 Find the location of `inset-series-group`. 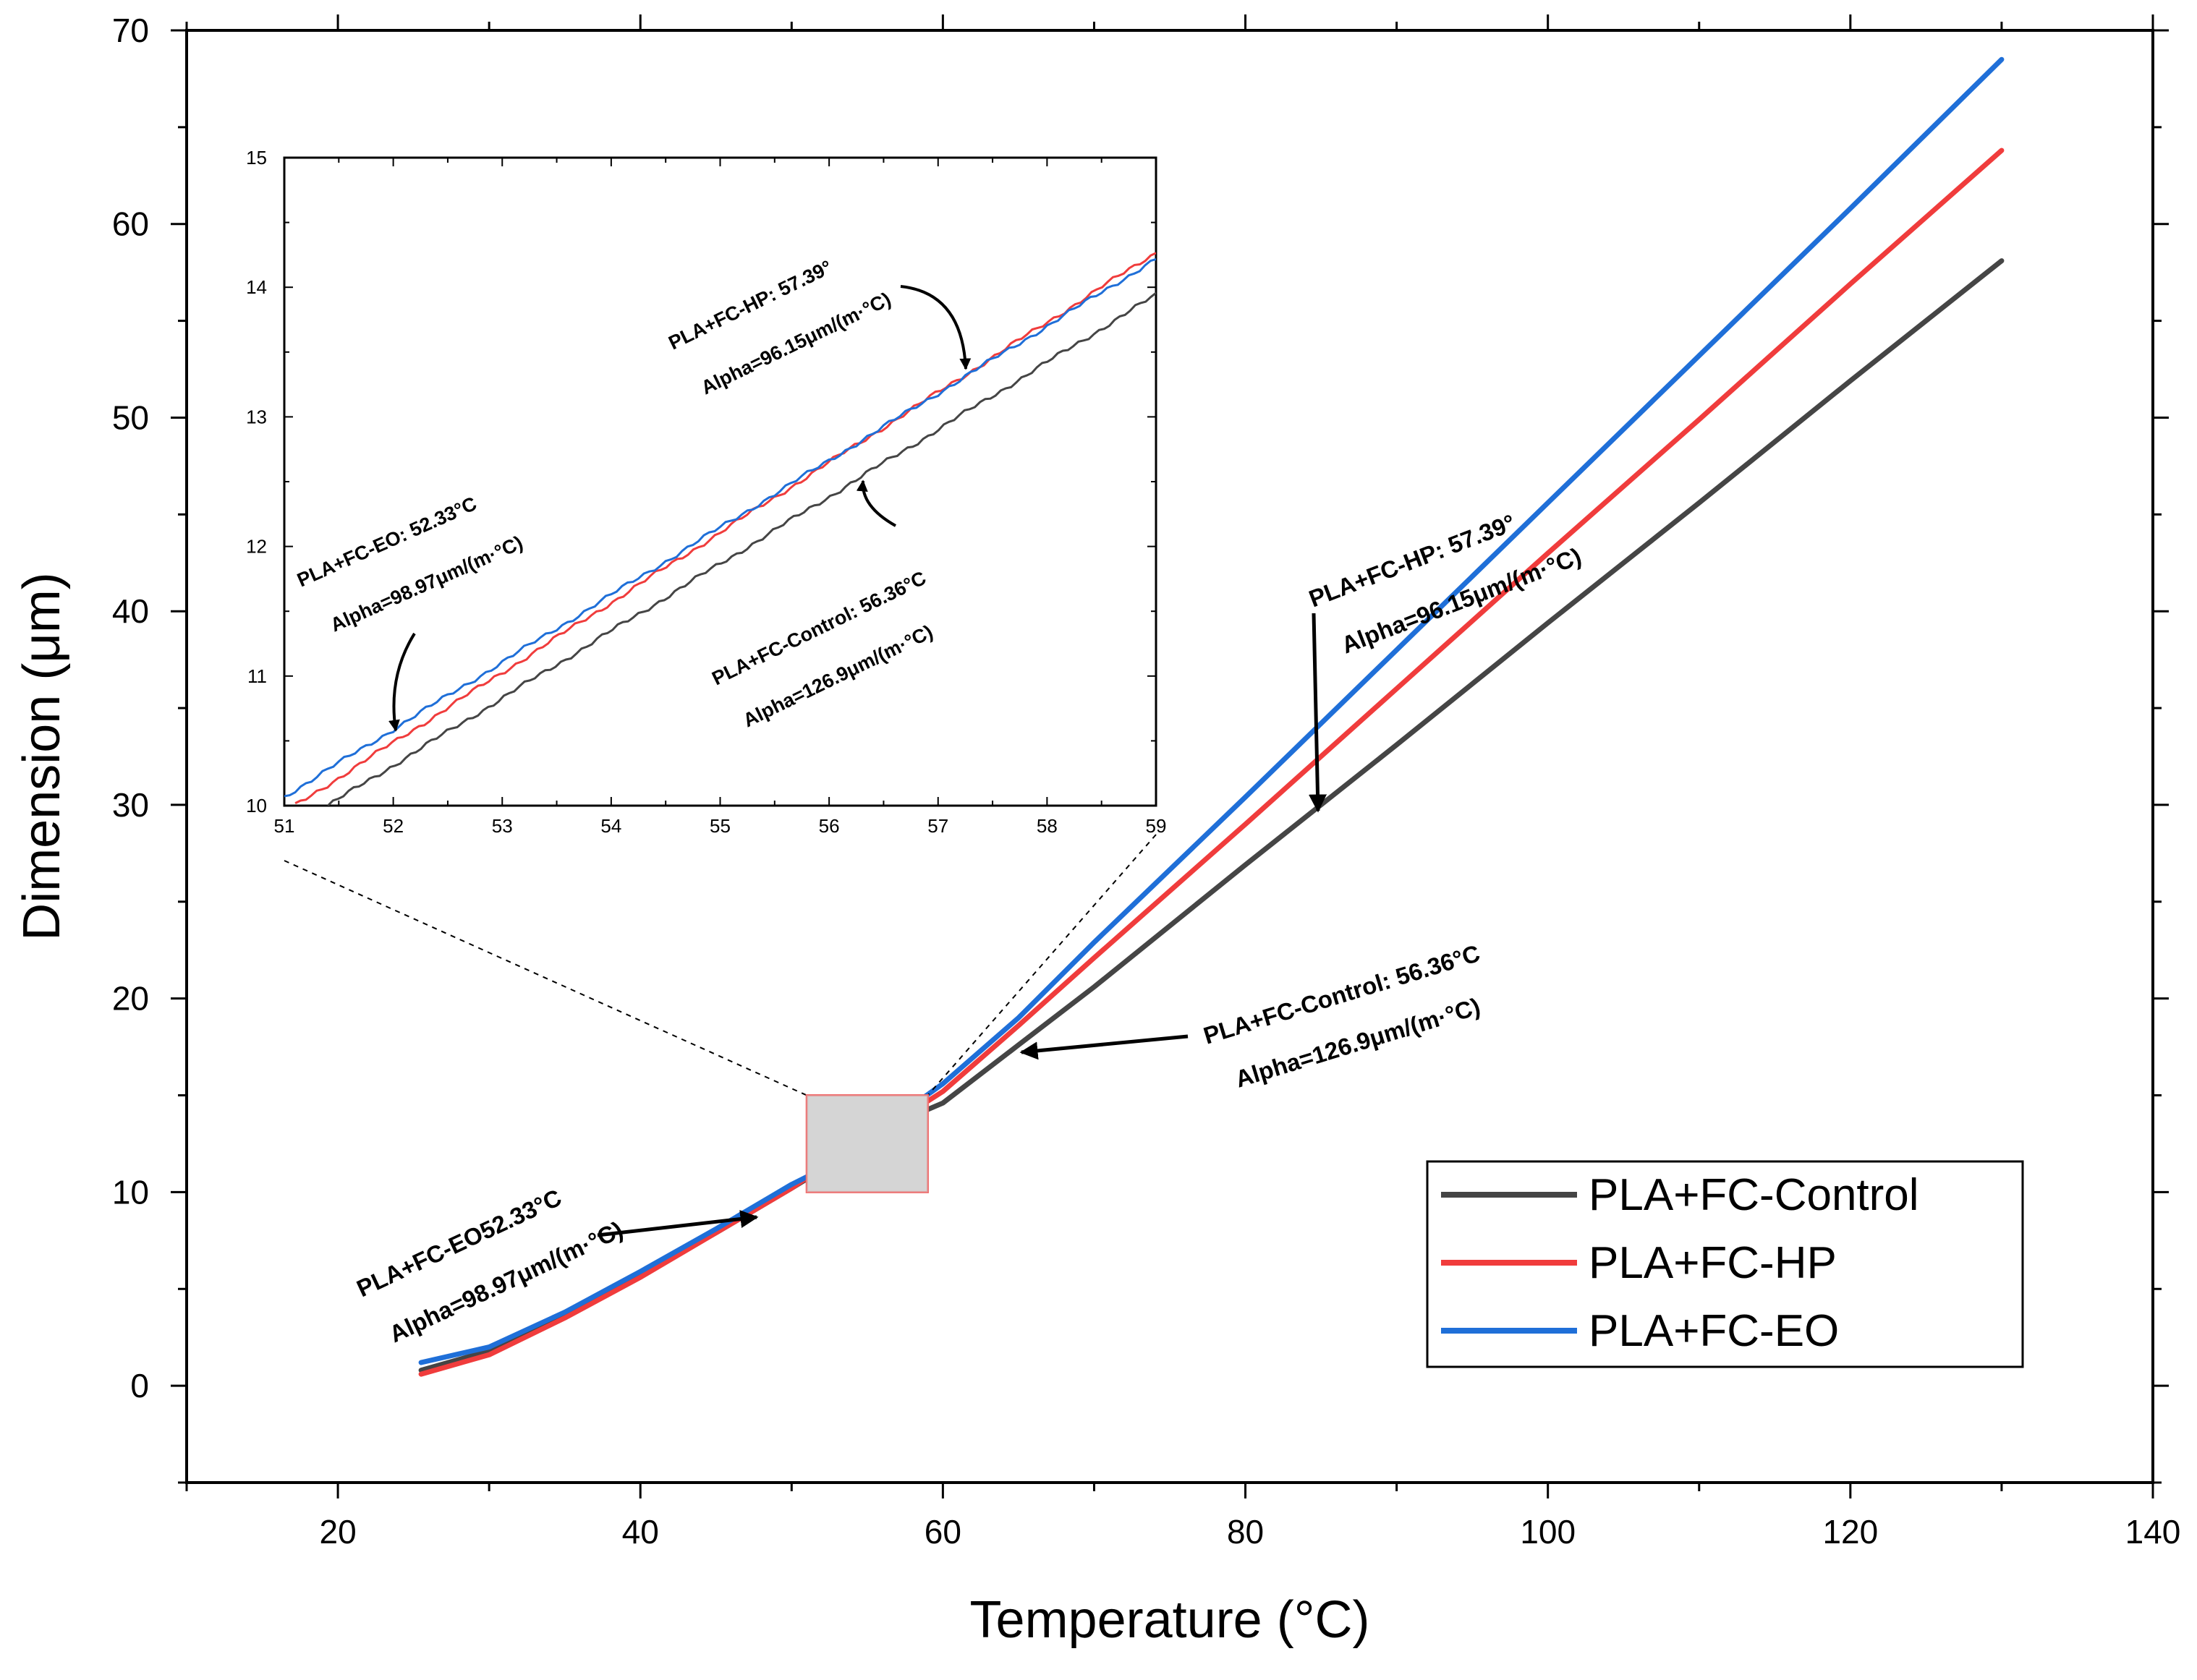

inset-series-group is located at coordinates (720, 529).